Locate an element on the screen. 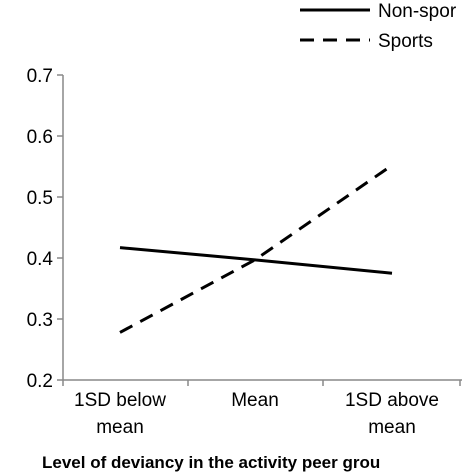 This screenshot has height=474, width=474. y-tick-label: 0.5 is located at coordinates (40, 198).